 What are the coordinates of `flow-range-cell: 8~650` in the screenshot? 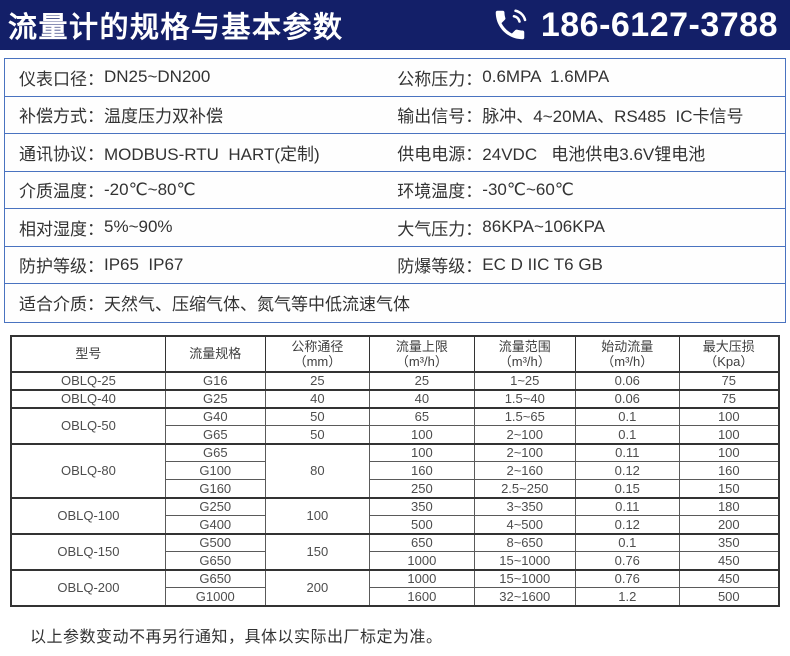 It's located at (524, 542).